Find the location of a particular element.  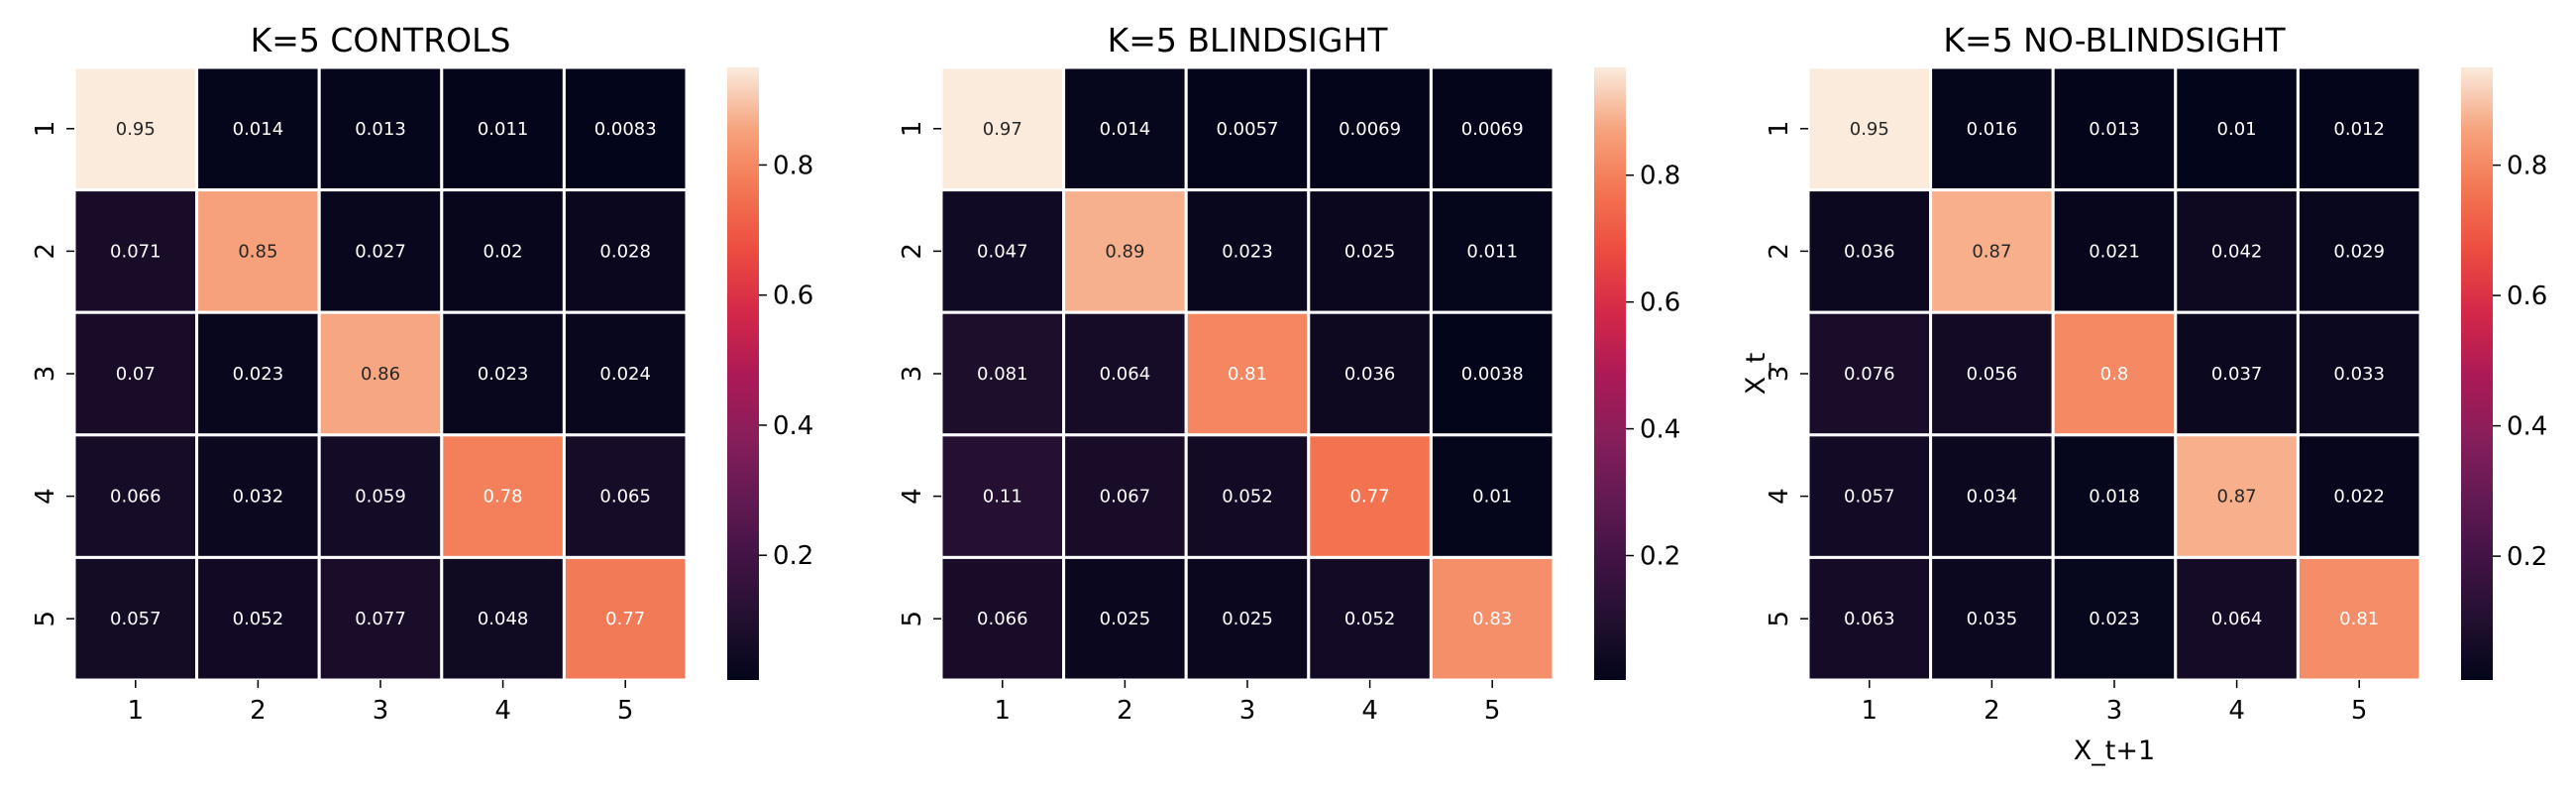

cell-value-label: 0.018 is located at coordinates (2115, 497).